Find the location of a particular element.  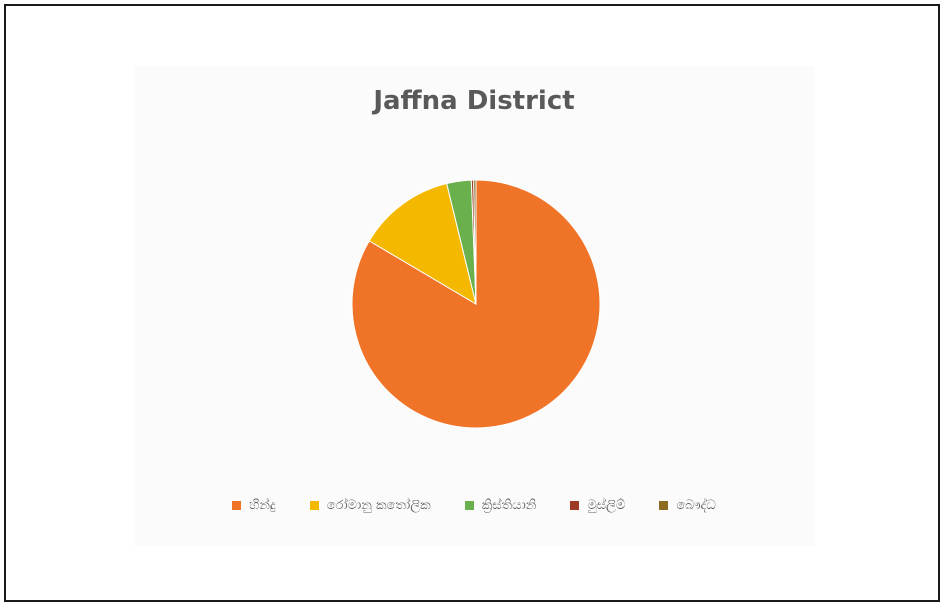

legend-item-3: ක්‍රිස්තියානි is located at coordinates (500, 505).